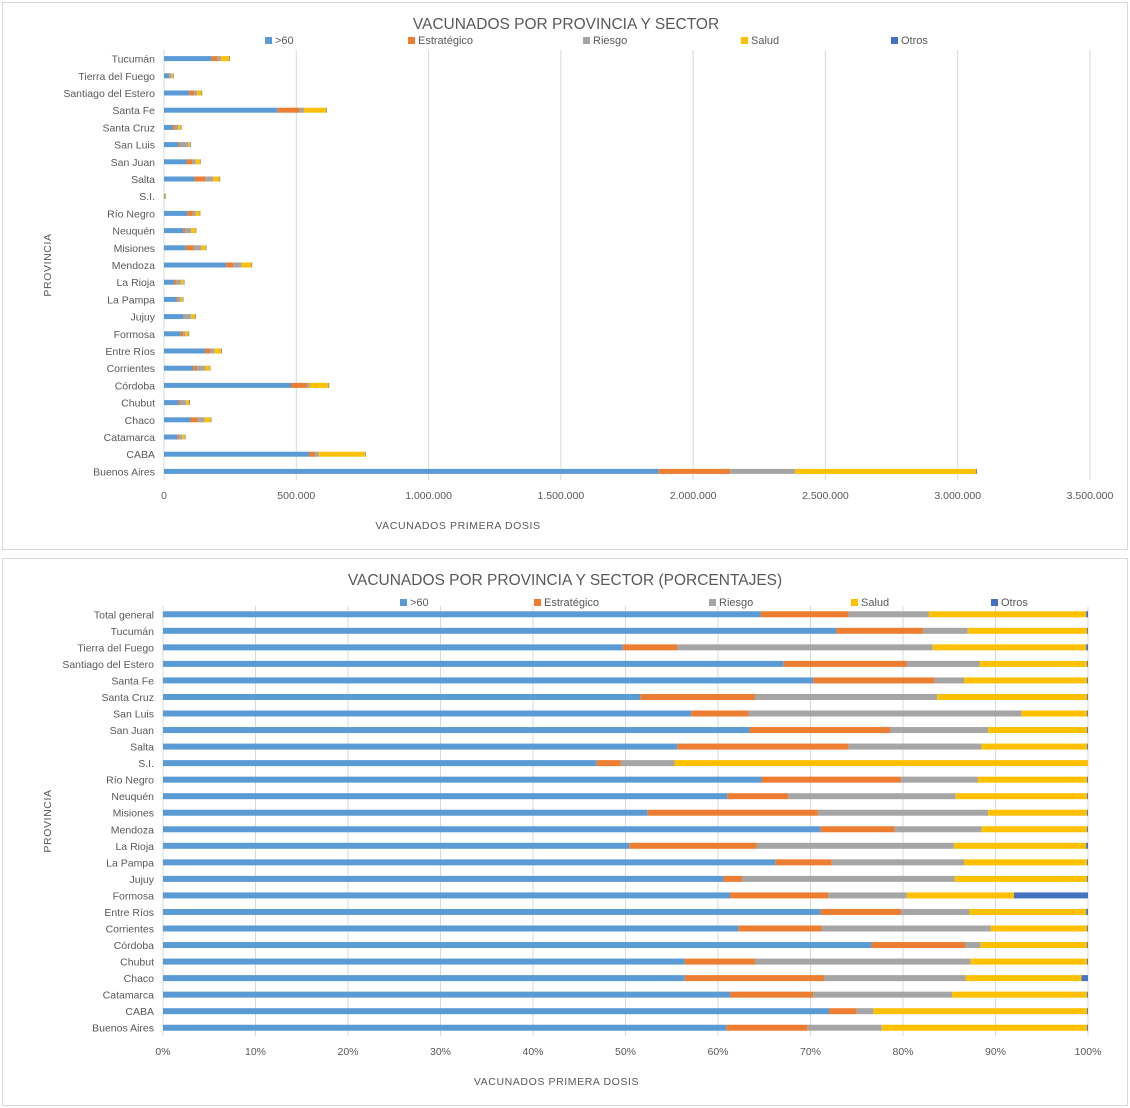  Describe the element at coordinates (124, 615) in the screenshot. I see `category-label: Total general` at that location.